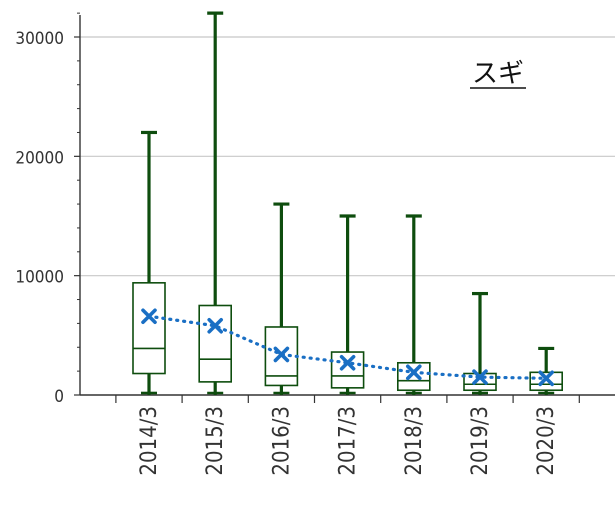  I want to click on x-category-label: 2020/3, so click(546, 441).